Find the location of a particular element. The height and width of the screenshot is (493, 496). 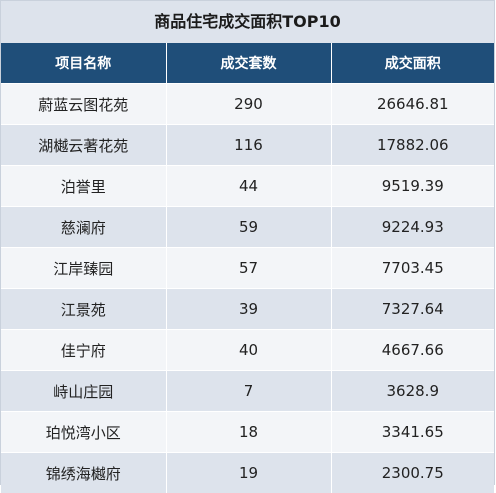

cell-project-name: 珀悦湾小区 is located at coordinates (83, 432).